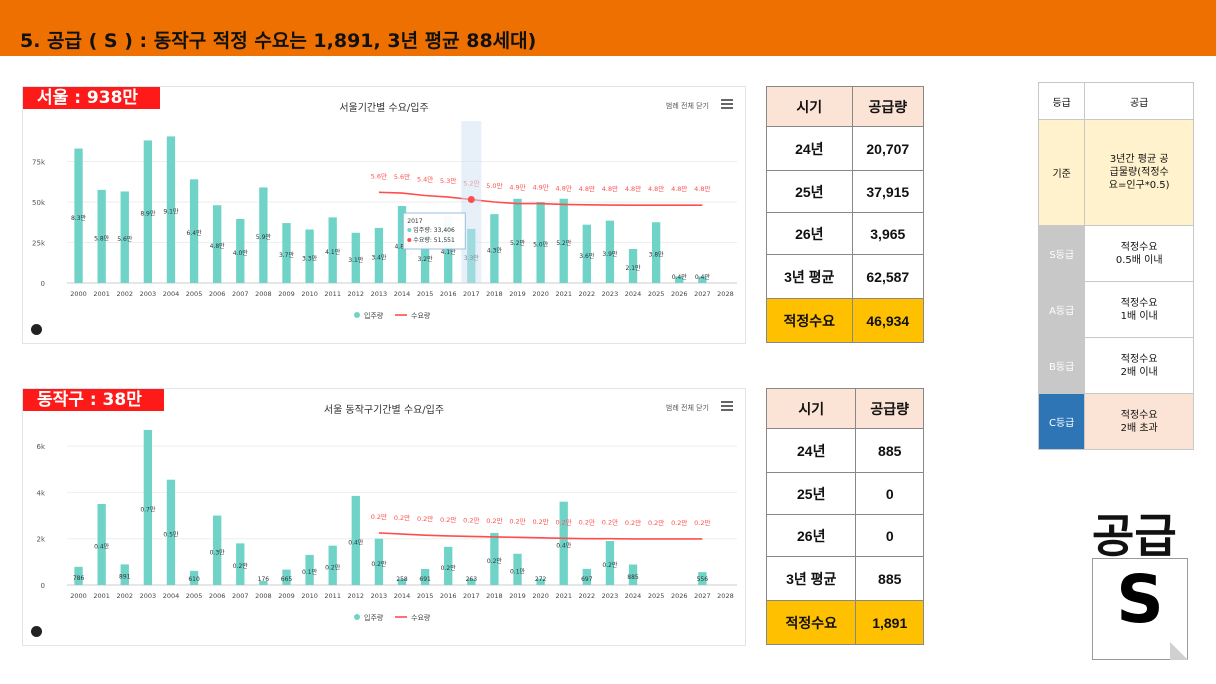  Describe the element at coordinates (725, 294) in the screenshot. I see `x-tick-label: 2028` at that location.